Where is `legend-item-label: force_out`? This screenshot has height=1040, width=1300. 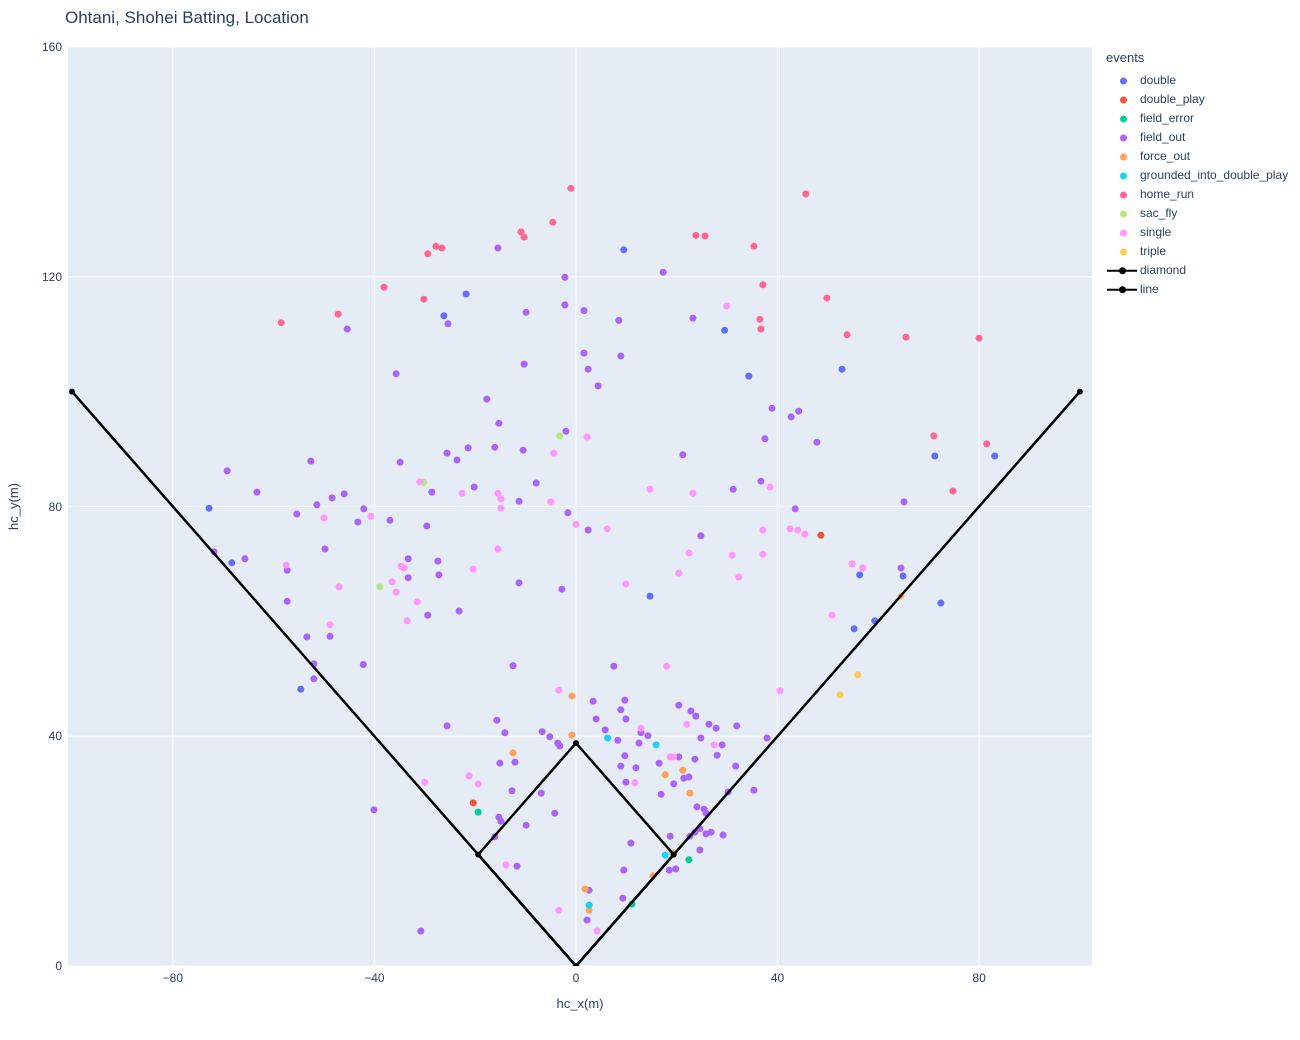 legend-item-label: force_out is located at coordinates (1165, 156).